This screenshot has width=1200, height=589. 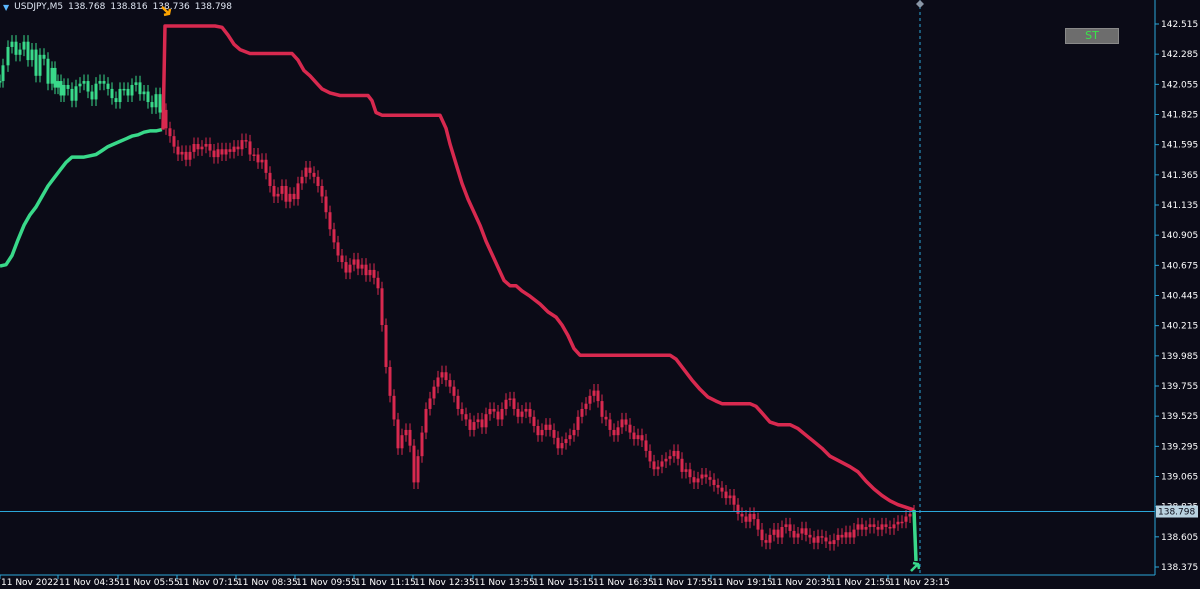 I want to click on high-value: 138.816, so click(x=129, y=7).